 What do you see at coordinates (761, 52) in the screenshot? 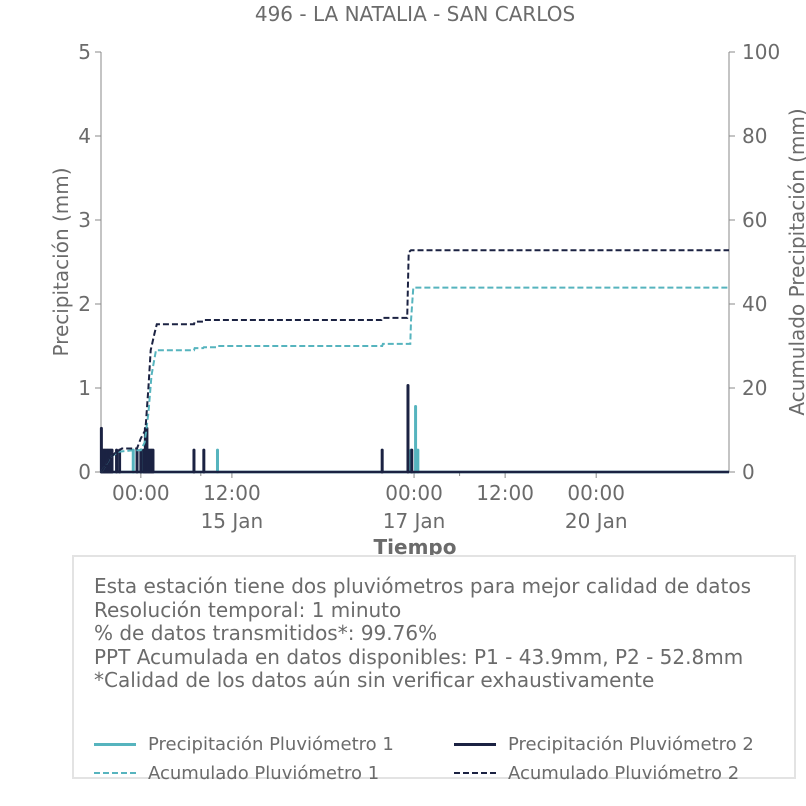
I see `y-tick-label-right: 100` at bounding box center [761, 52].